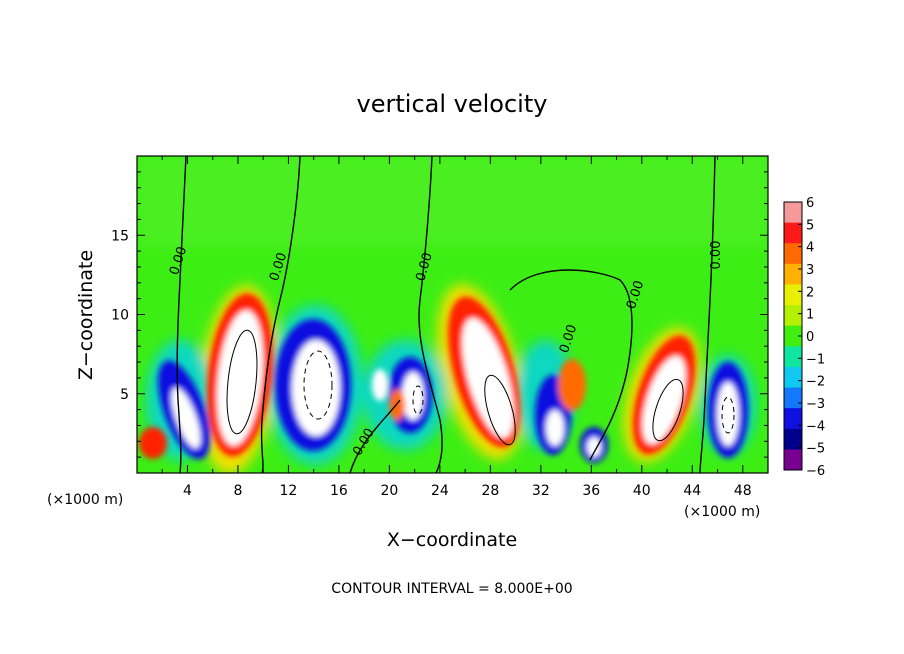  Describe the element at coordinates (815, 426) in the screenshot. I see `colorbar-tick-label: −4` at that location.